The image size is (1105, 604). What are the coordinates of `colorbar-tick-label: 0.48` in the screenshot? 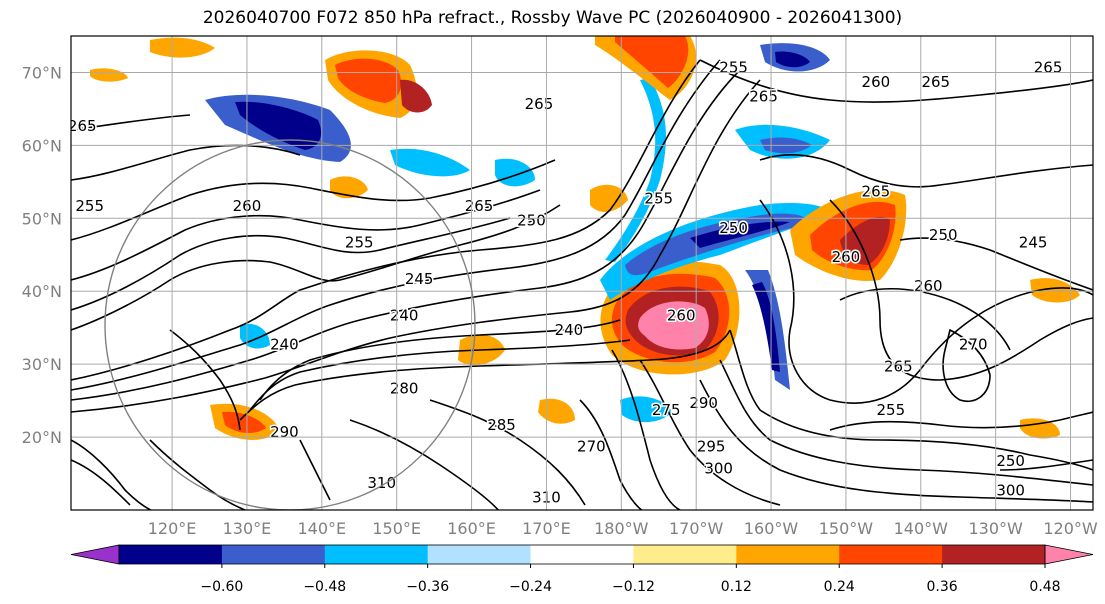 It's located at (1044, 587).